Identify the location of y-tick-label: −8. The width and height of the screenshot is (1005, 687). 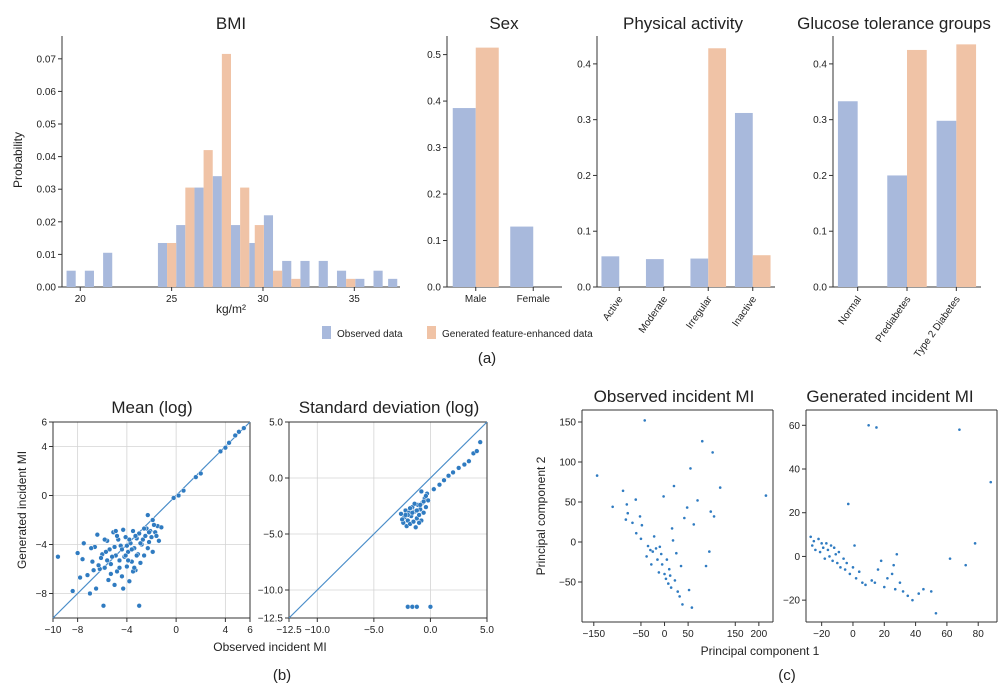
(42, 594).